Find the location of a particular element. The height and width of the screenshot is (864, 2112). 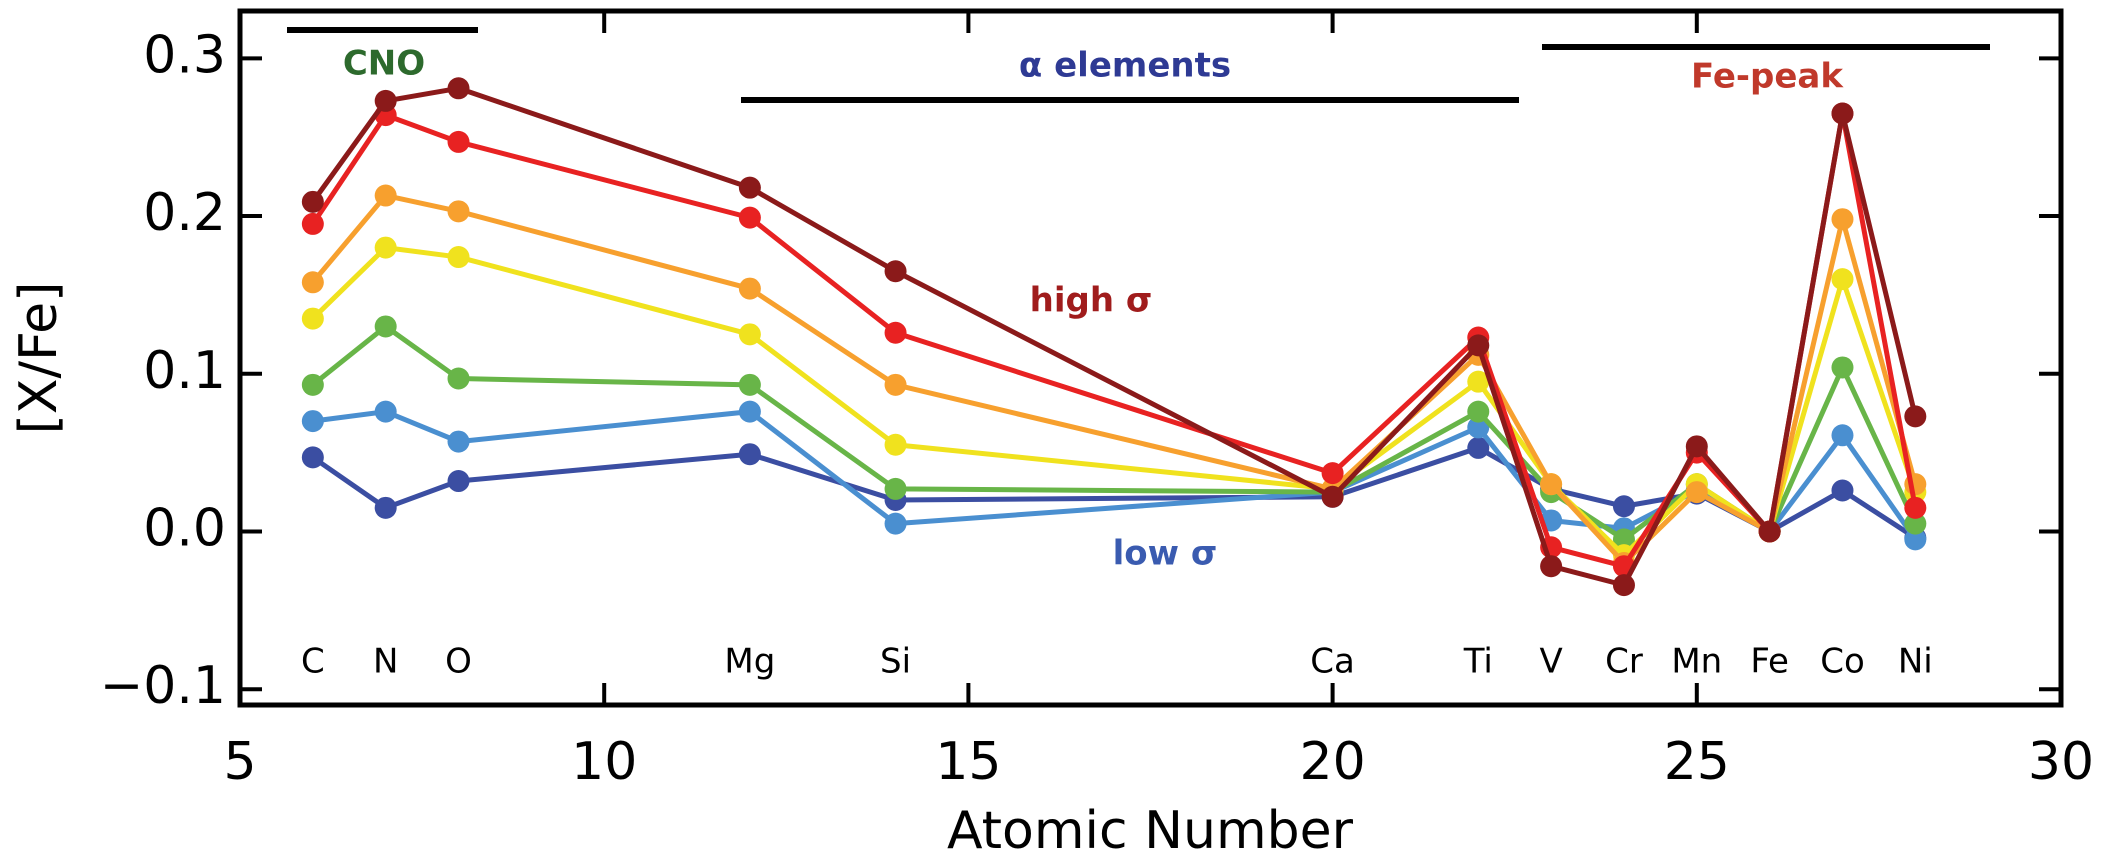

element-label: Ca is located at coordinates (1332, 662).